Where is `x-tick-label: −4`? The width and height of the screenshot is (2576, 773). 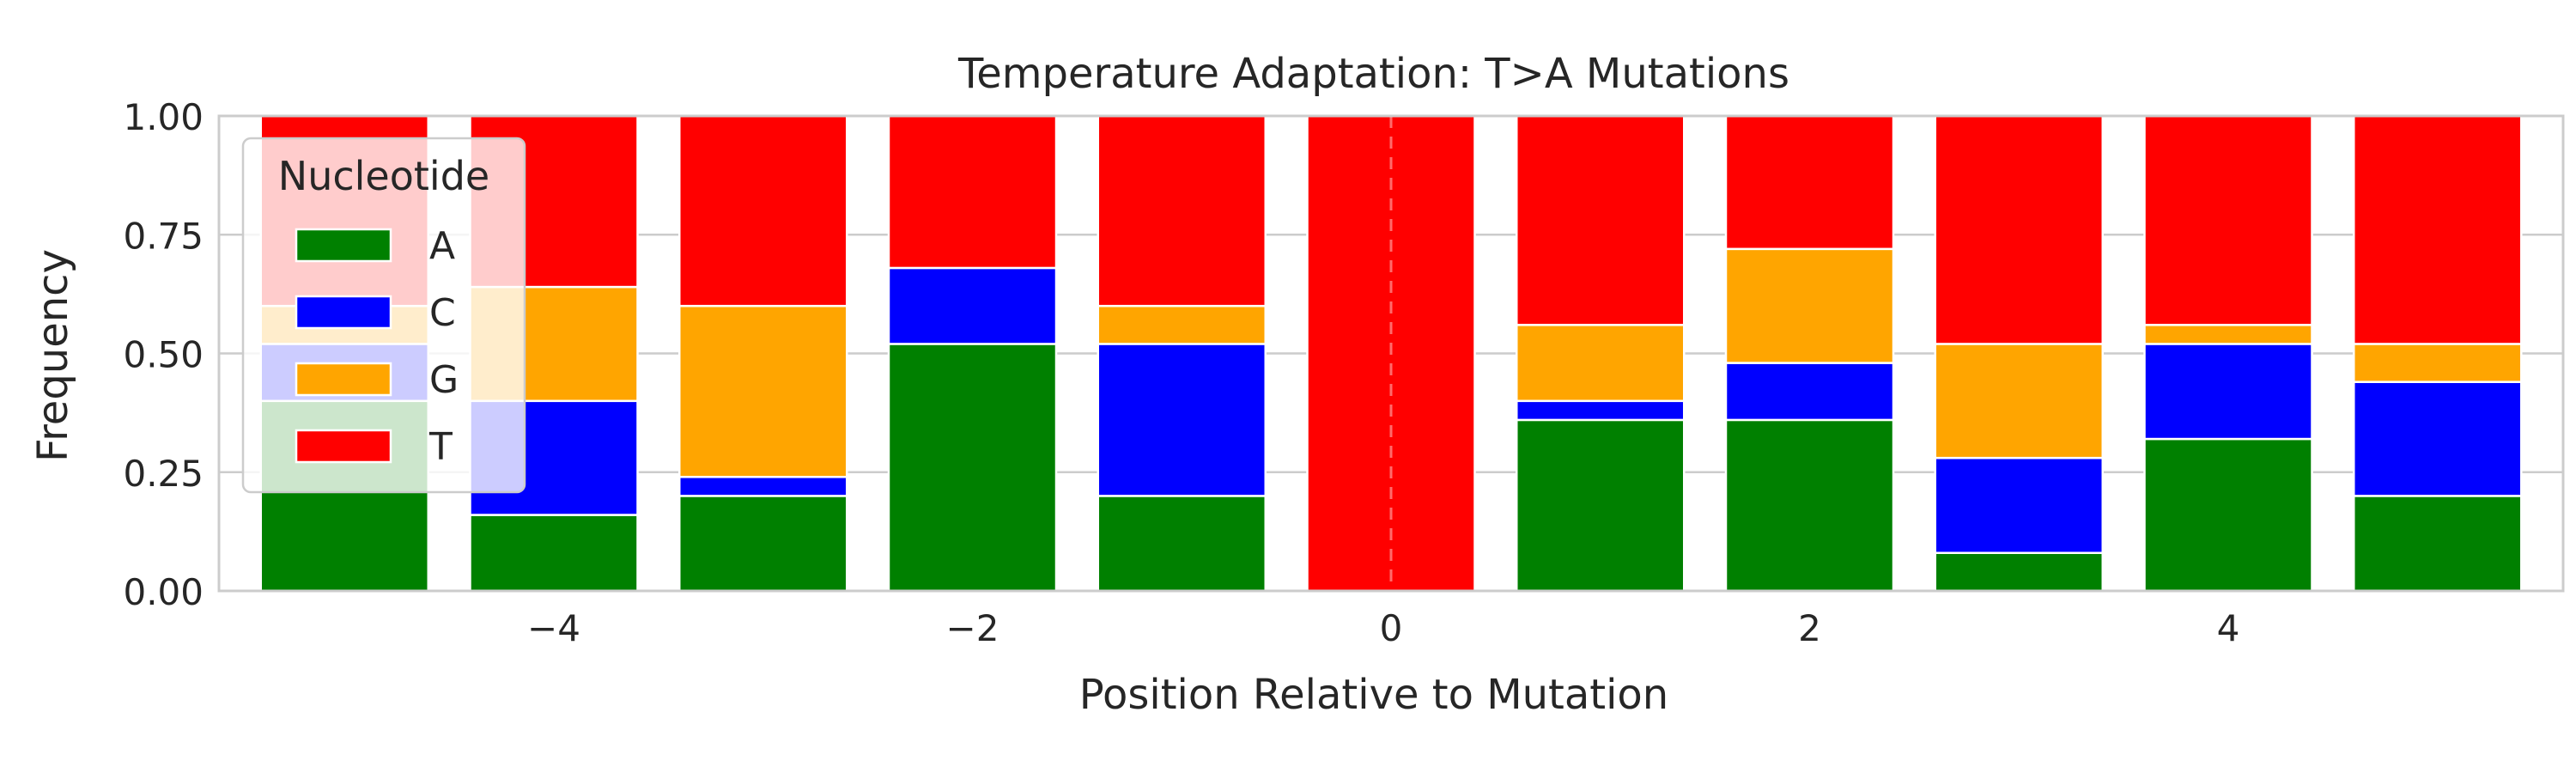 x-tick-label: −4 is located at coordinates (554, 628).